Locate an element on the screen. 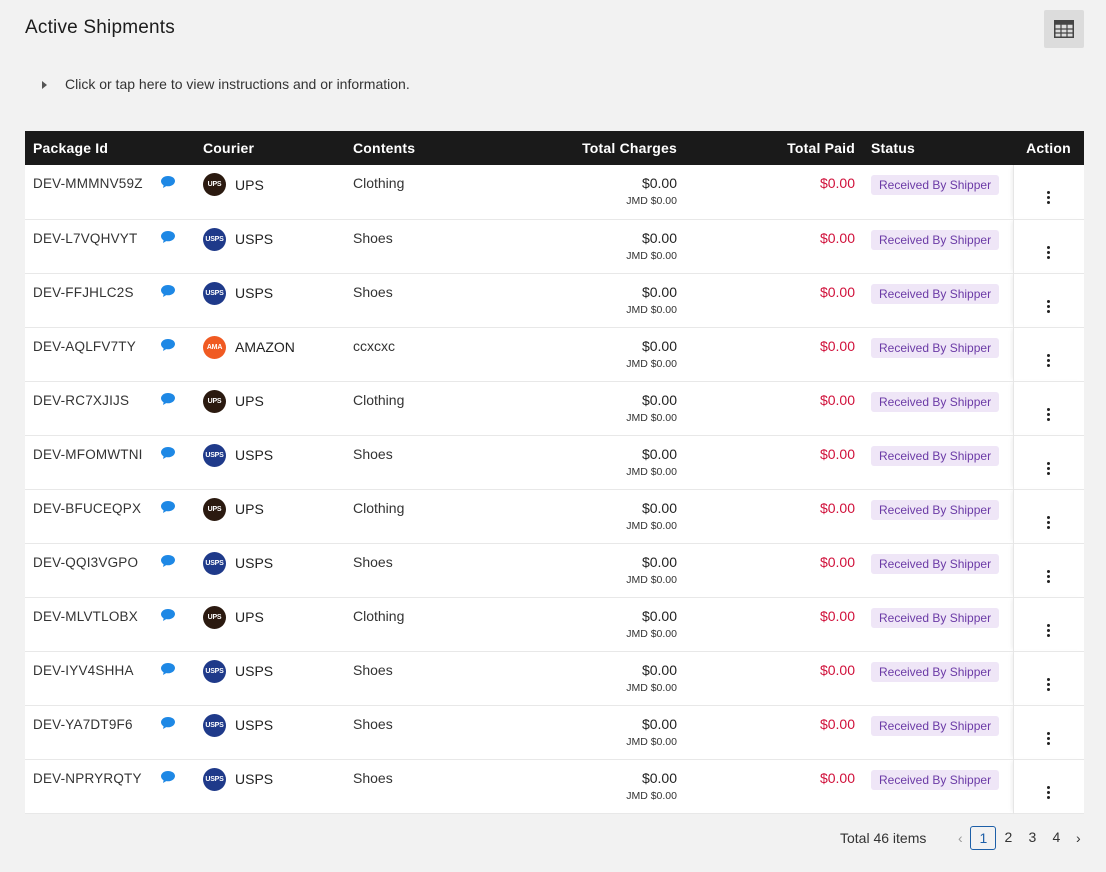 Image resolution: width=1106 pixels, height=872 pixels. page-1-button: 1 is located at coordinates (983, 838).